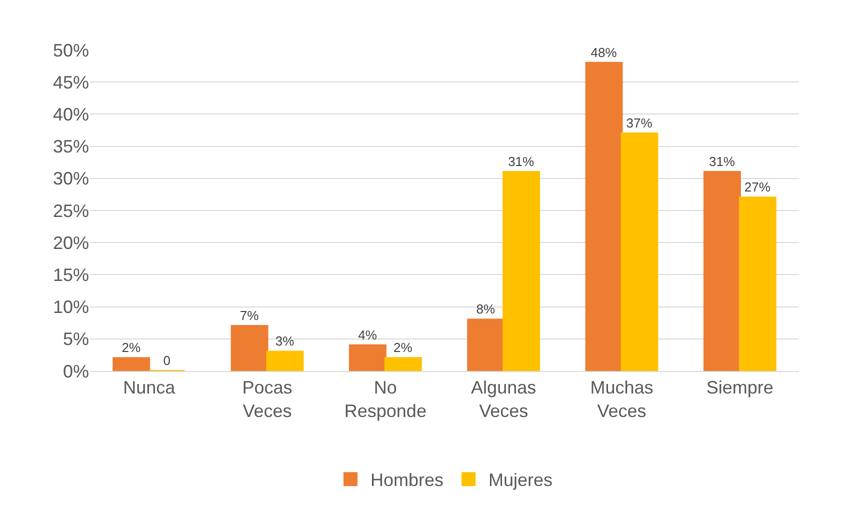  What do you see at coordinates (70, 307) in the screenshot?
I see `y-tick-label: 10%` at bounding box center [70, 307].